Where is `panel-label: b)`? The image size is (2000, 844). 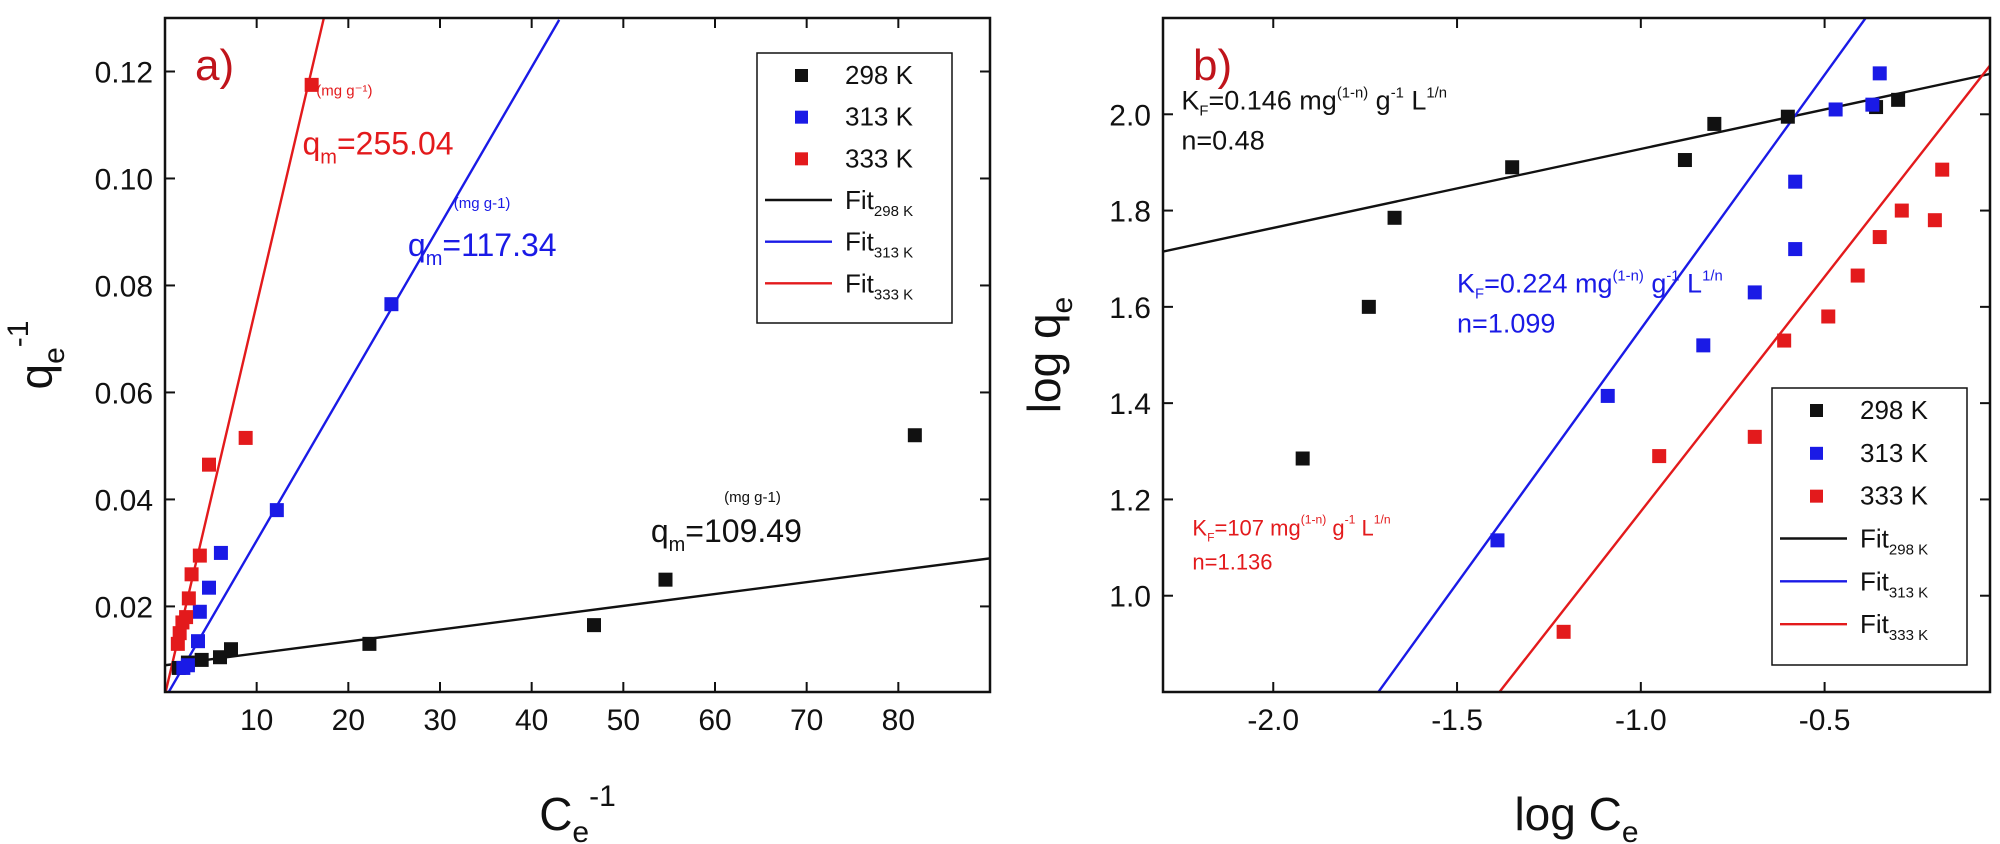
panel-label: b) is located at coordinates (1212, 65).